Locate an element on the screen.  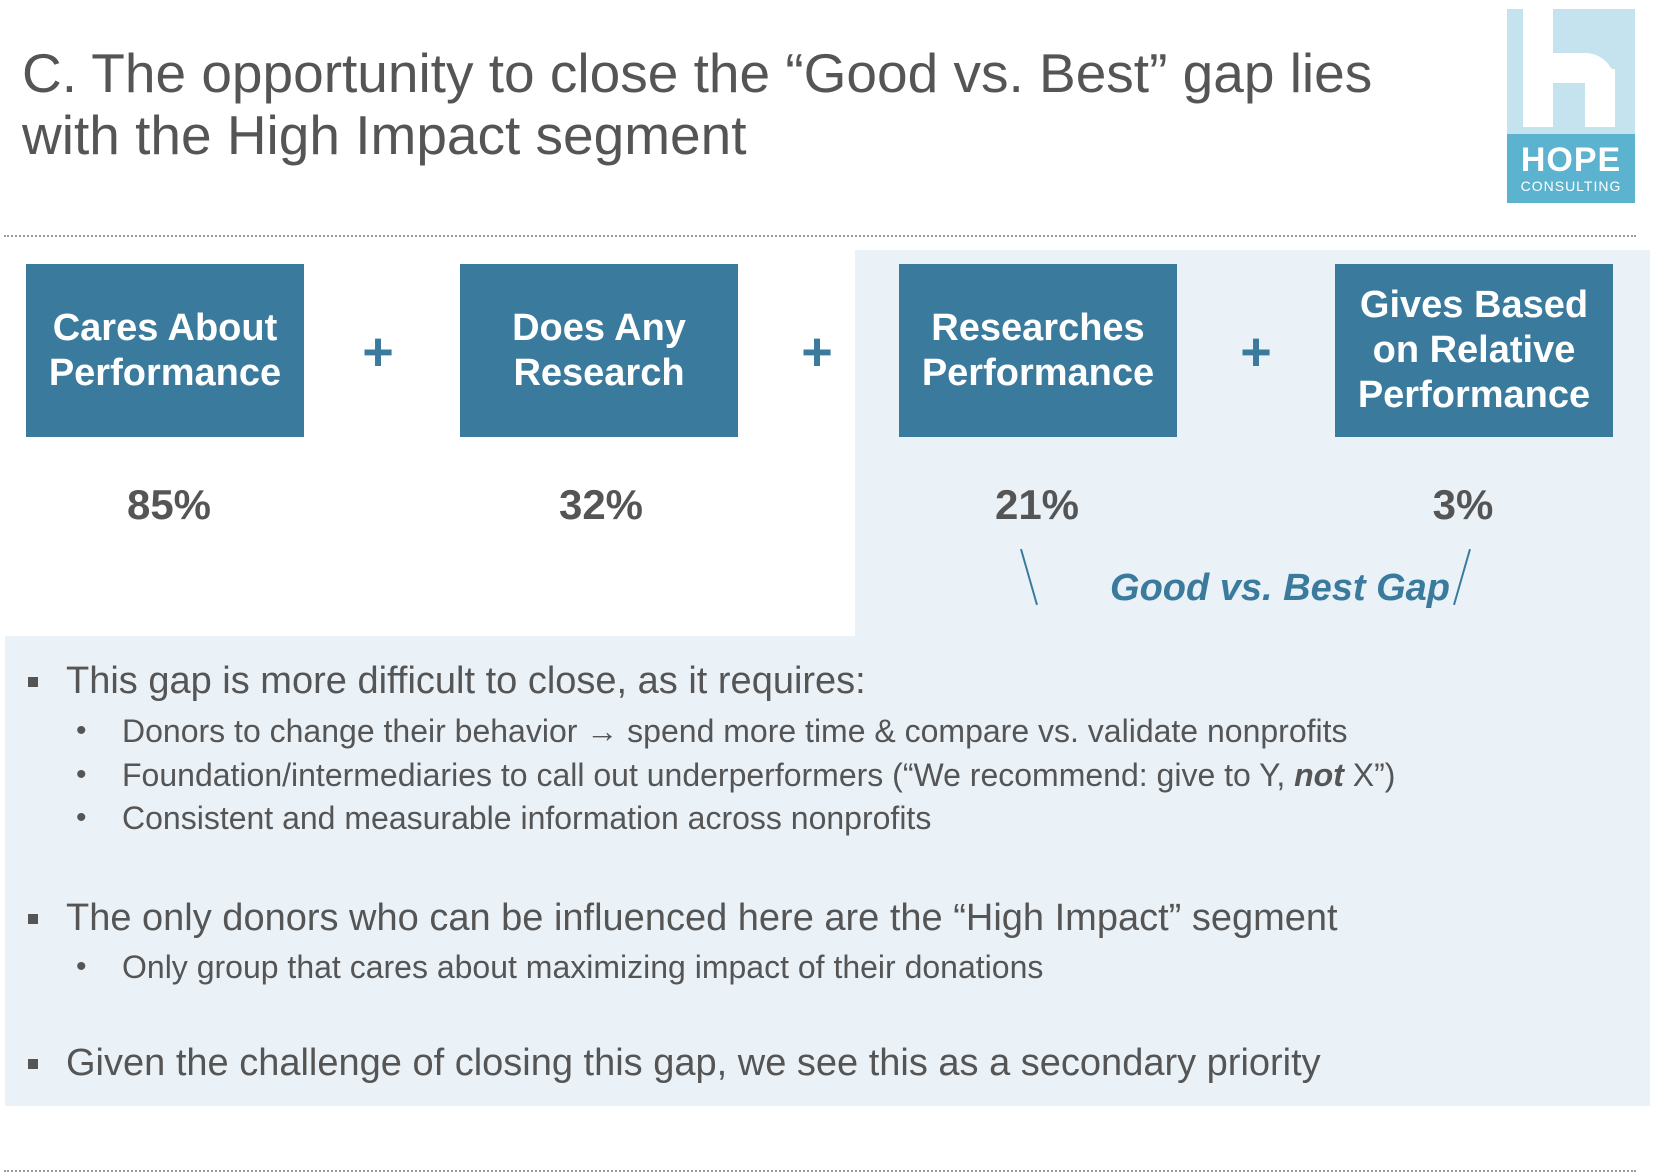
hope-consulting-logo: HOPE CONSULTING is located at coordinates (1571, 106).